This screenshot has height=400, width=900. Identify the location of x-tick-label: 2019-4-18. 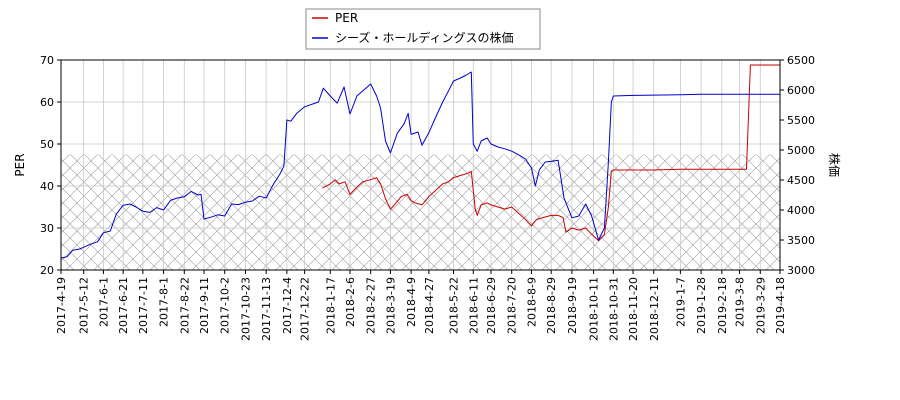
(780, 305).